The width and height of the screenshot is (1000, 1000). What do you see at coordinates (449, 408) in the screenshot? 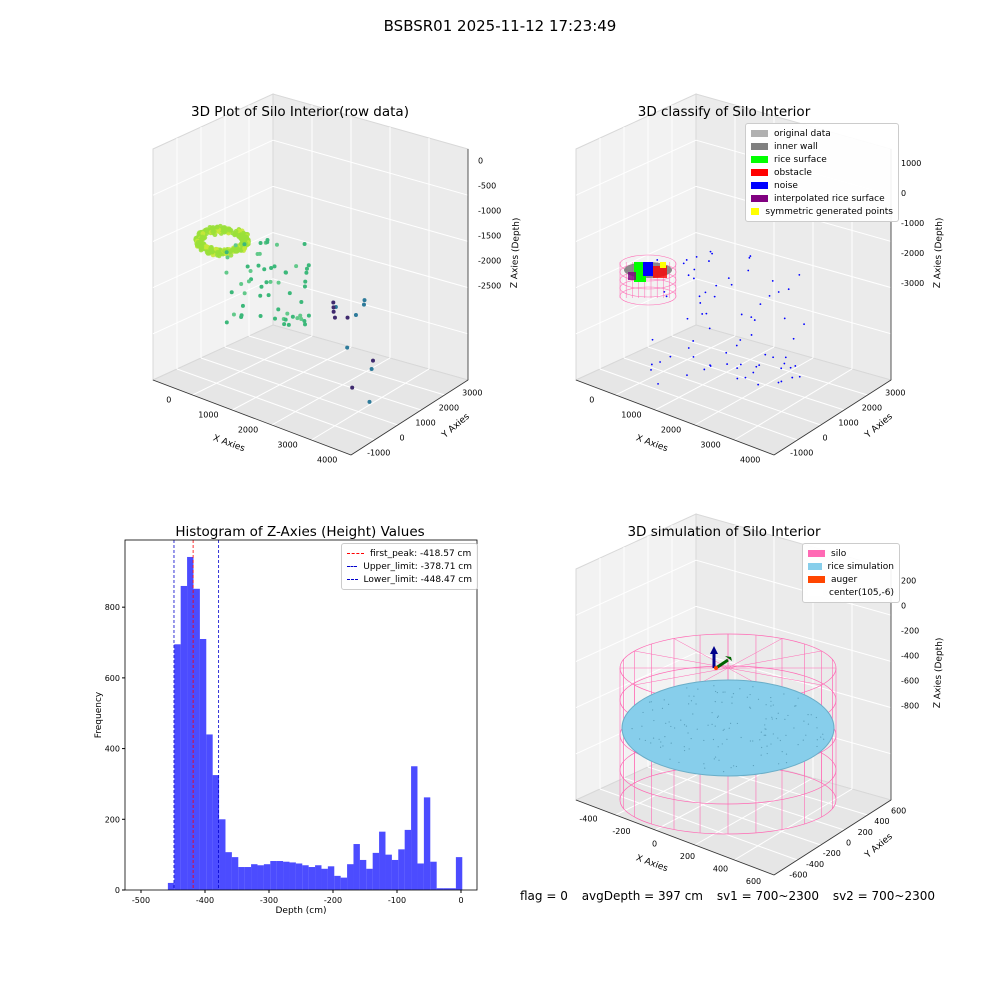
I see `y-tick-label: 2000` at bounding box center [449, 408].